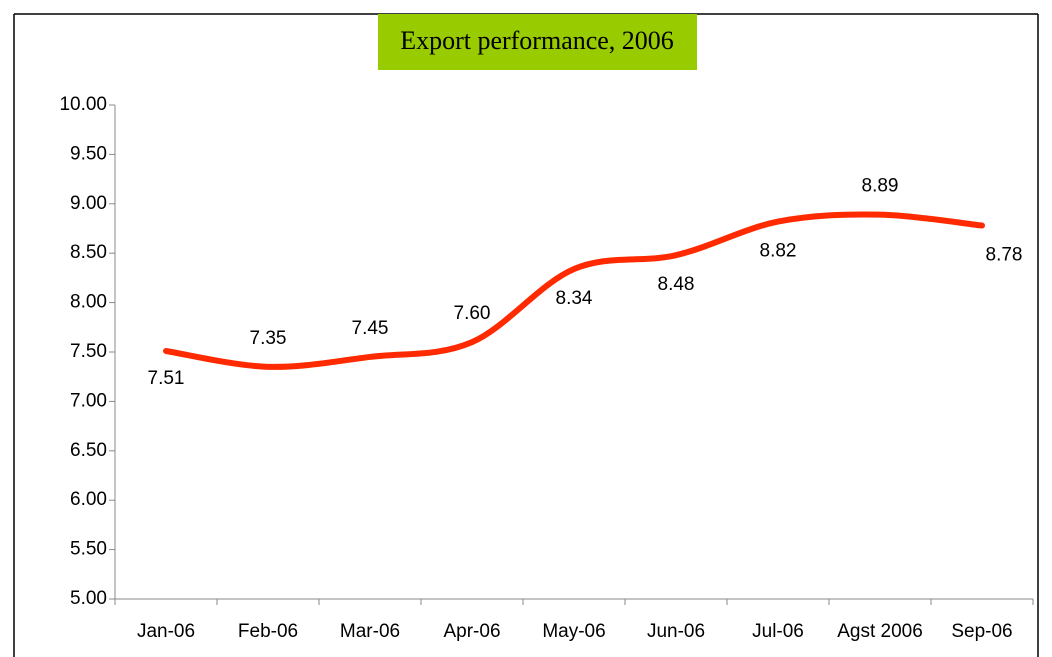 The width and height of the screenshot is (1052, 657). I want to click on x-tick-label: Jan-06, so click(166, 631).